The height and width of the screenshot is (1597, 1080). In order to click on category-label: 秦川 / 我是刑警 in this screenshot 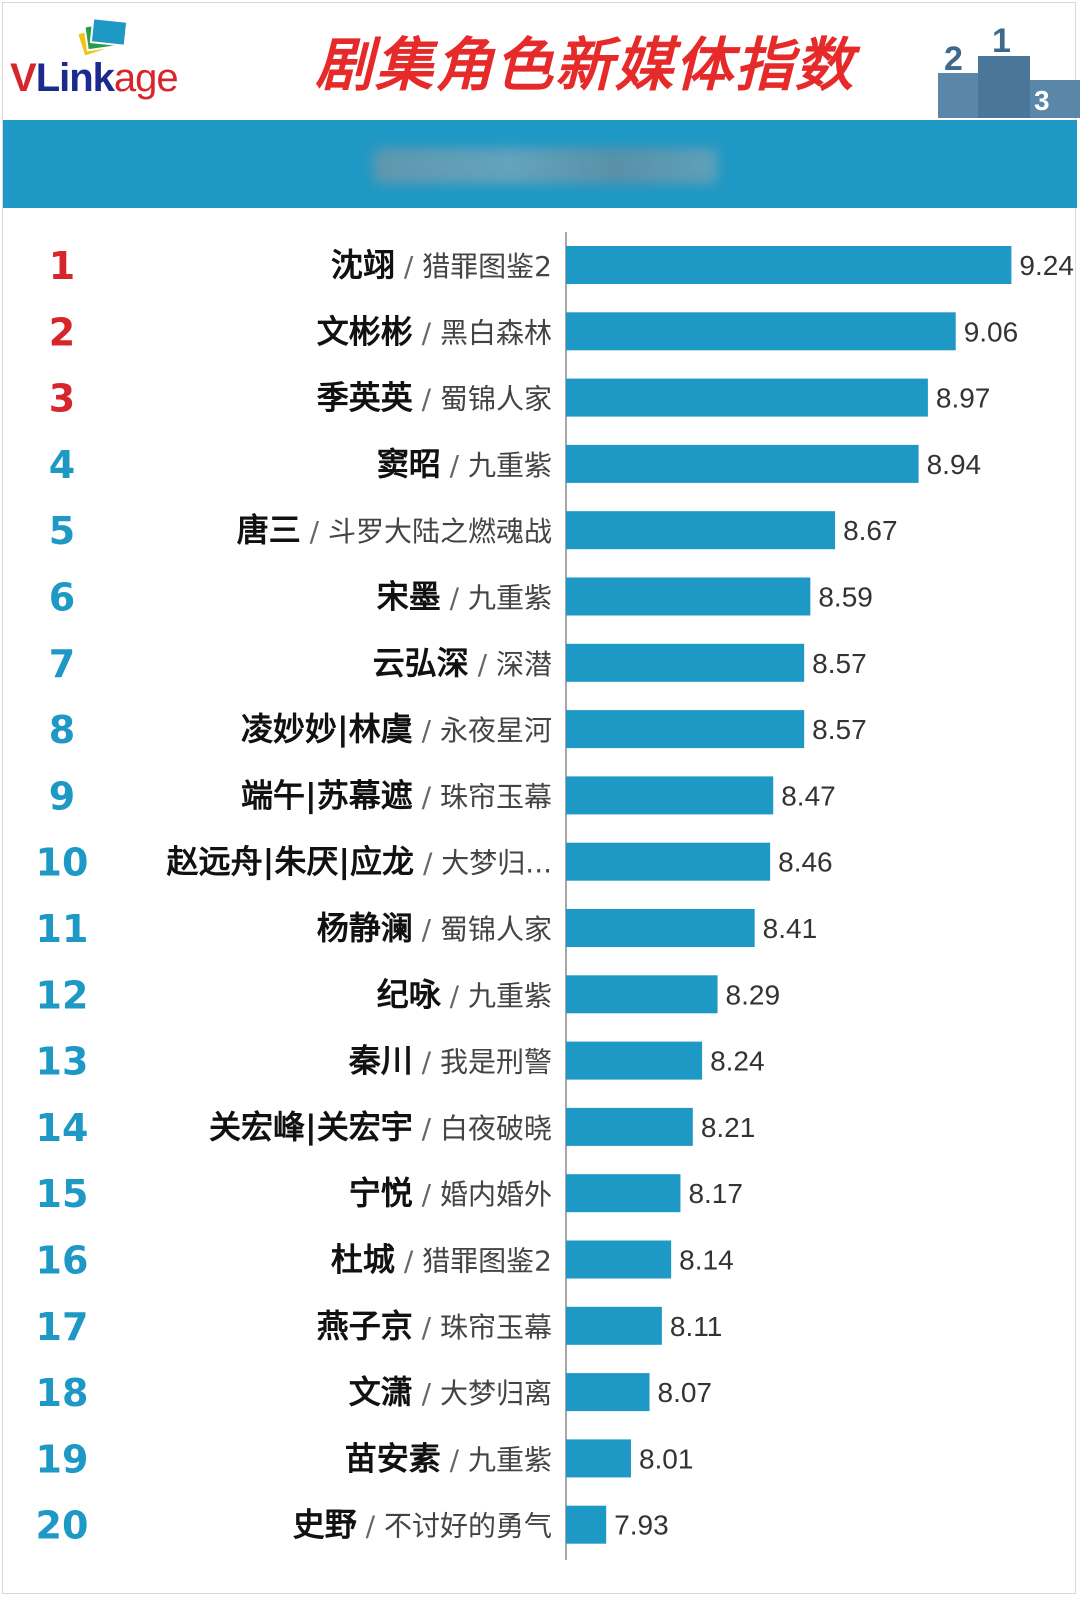, I will do `click(450, 1061)`.